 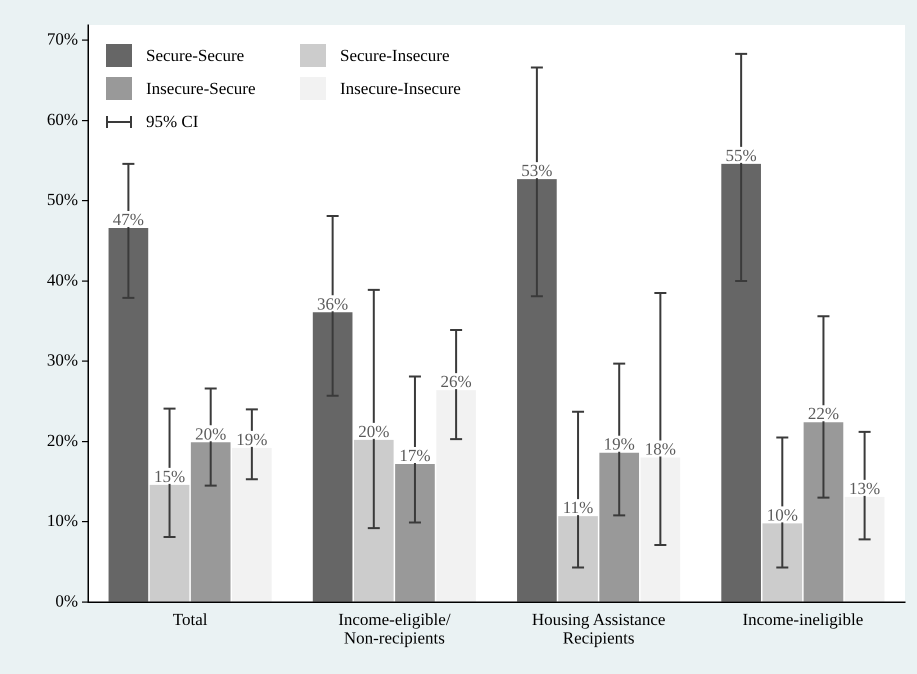 What do you see at coordinates (170, 476) in the screenshot?
I see `data-label: 15%` at bounding box center [170, 476].